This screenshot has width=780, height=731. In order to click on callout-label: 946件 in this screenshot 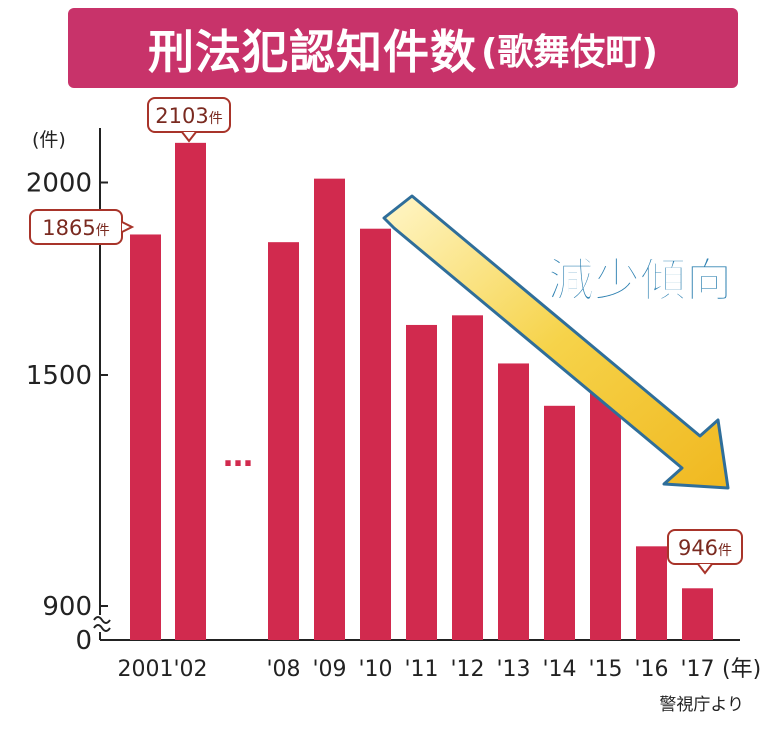, I will do `click(705, 548)`.